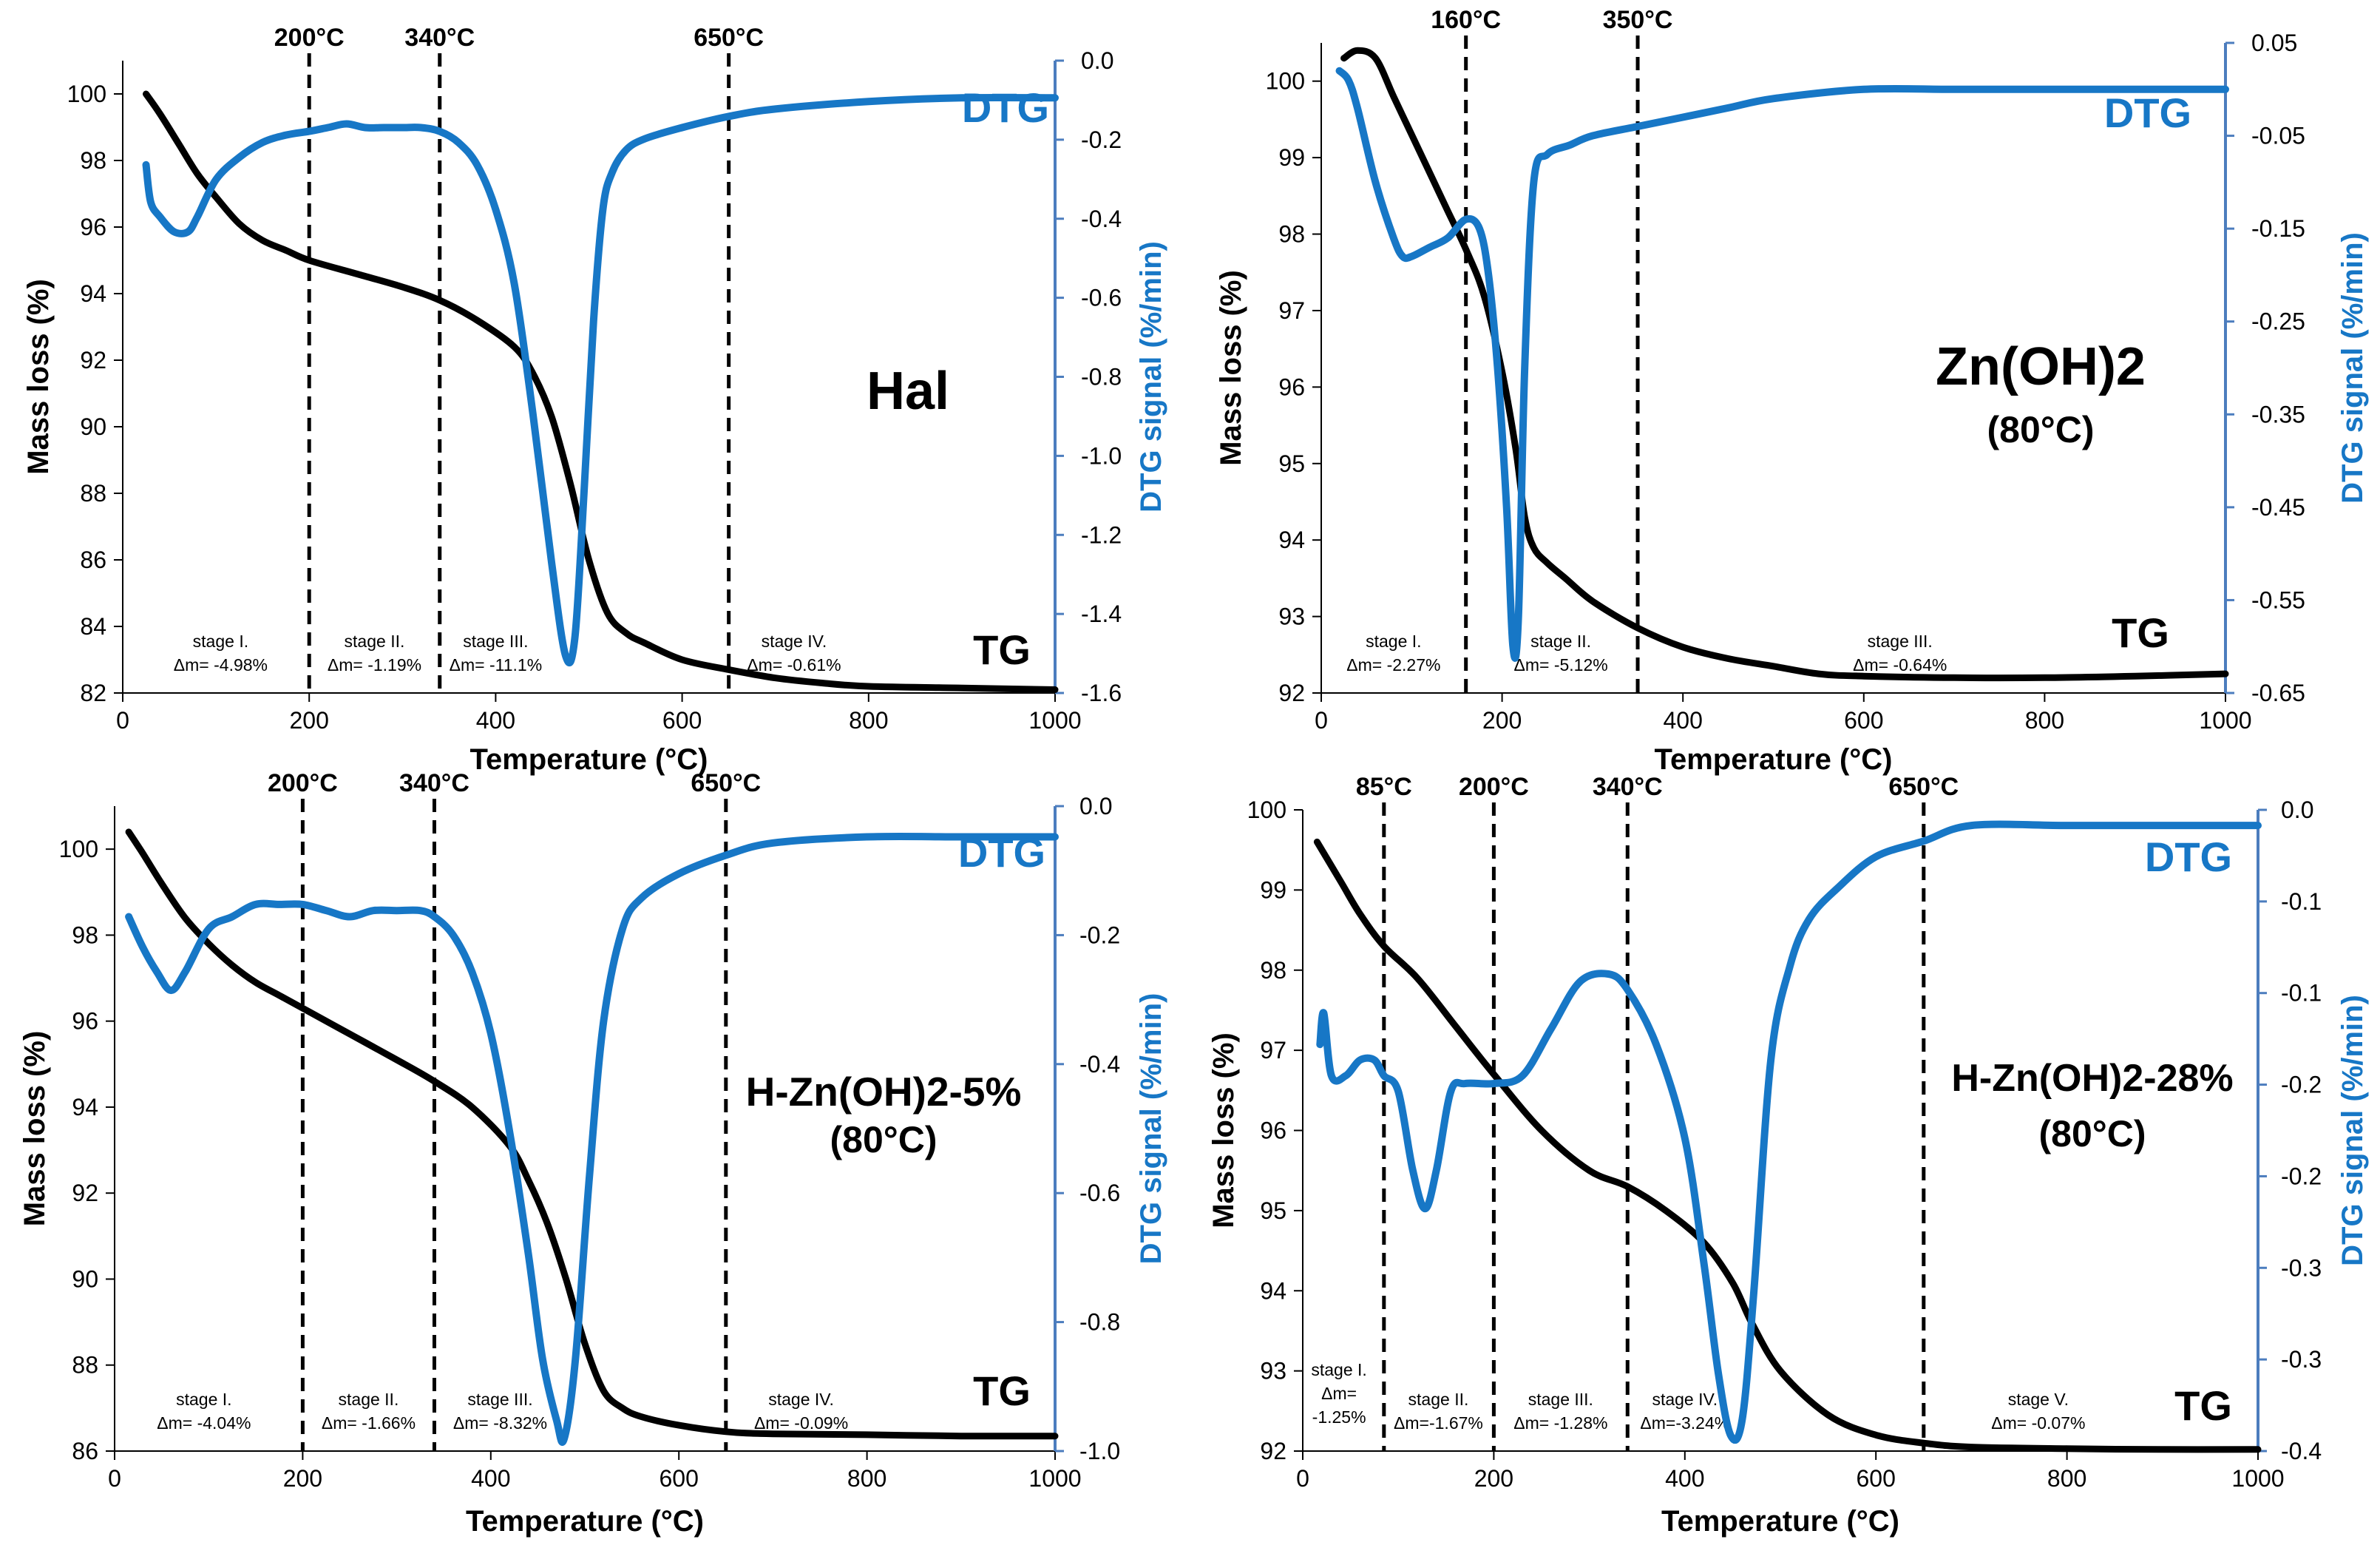 The height and width of the screenshot is (1562, 2380). Describe the element at coordinates (1292, 157) in the screenshot. I see `y-tick-label: 99` at that location.